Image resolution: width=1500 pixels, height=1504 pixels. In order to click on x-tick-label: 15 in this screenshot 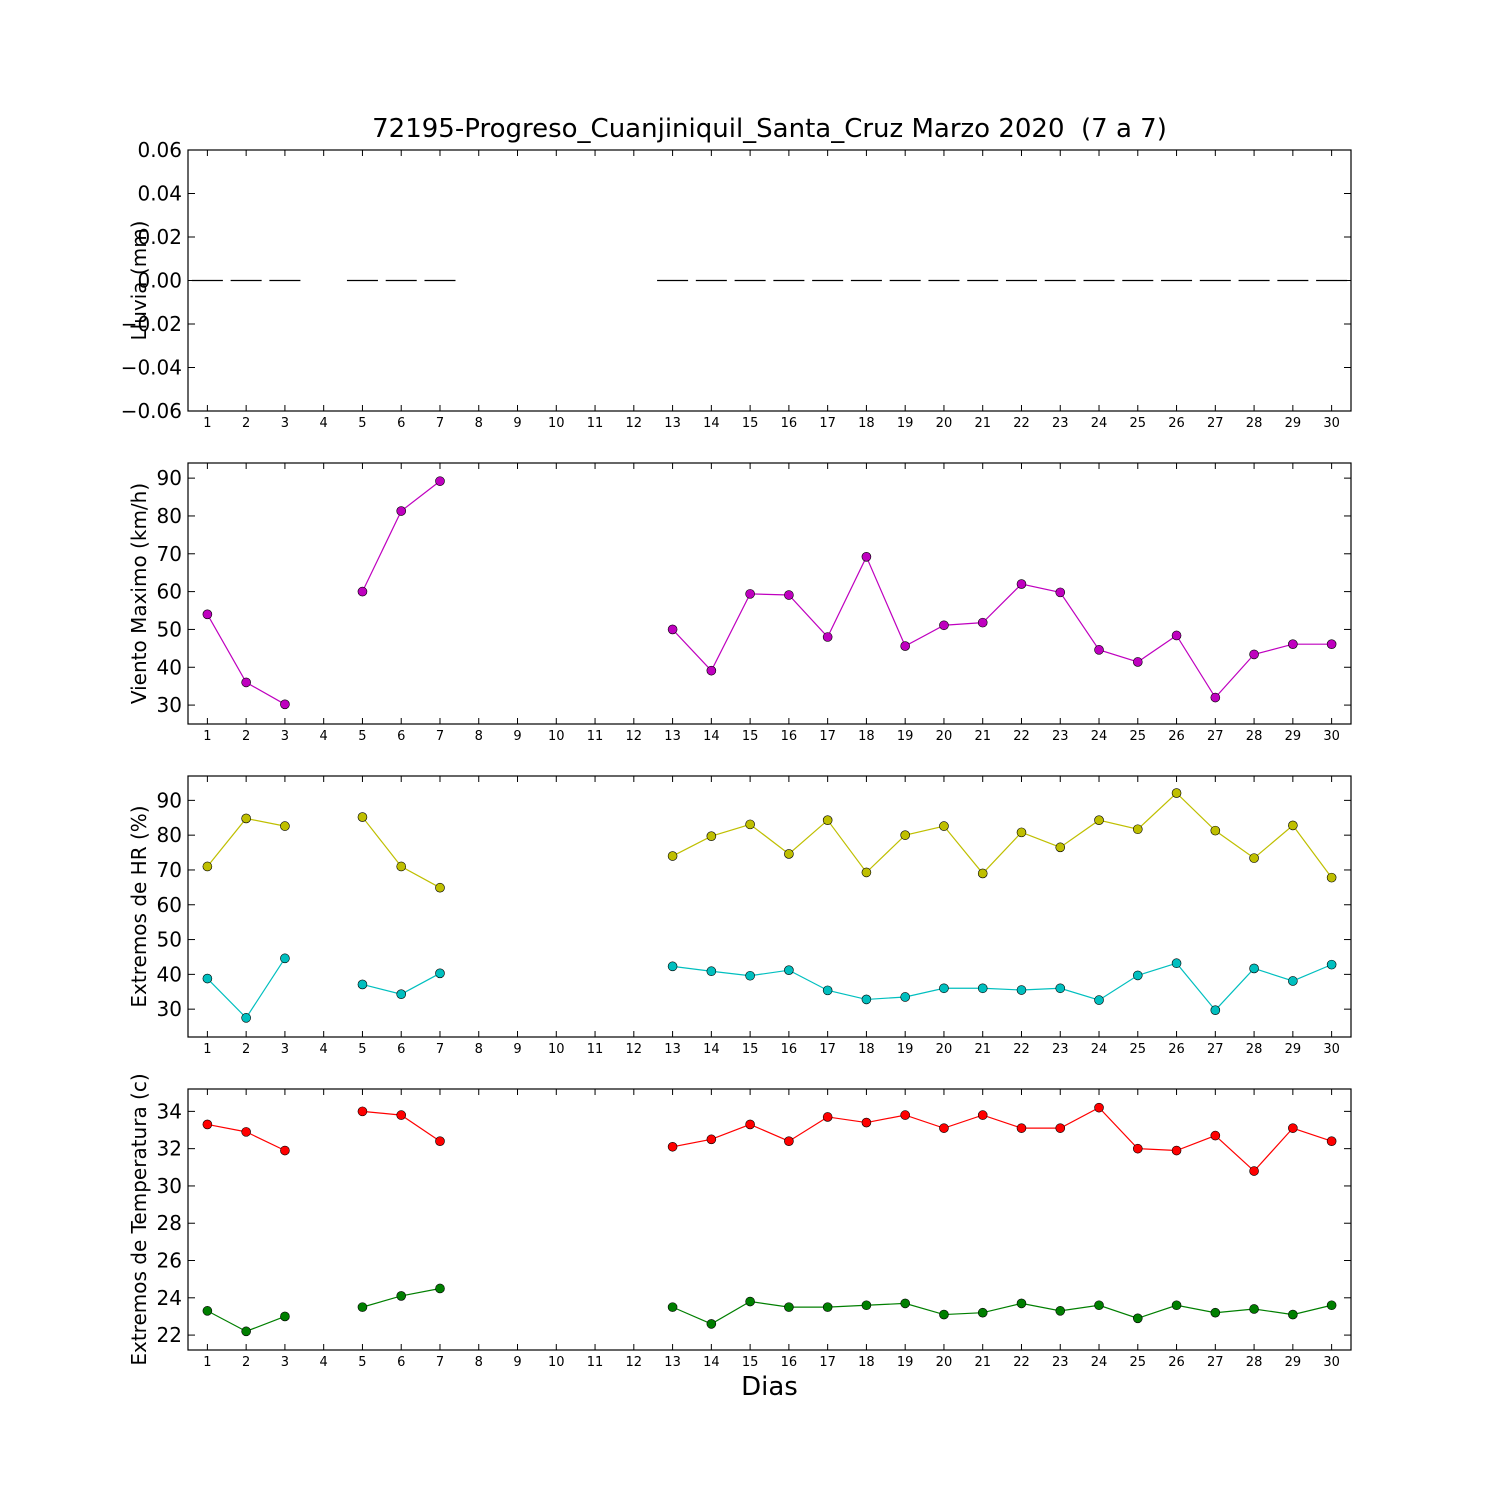, I will do `click(750, 1049)`.